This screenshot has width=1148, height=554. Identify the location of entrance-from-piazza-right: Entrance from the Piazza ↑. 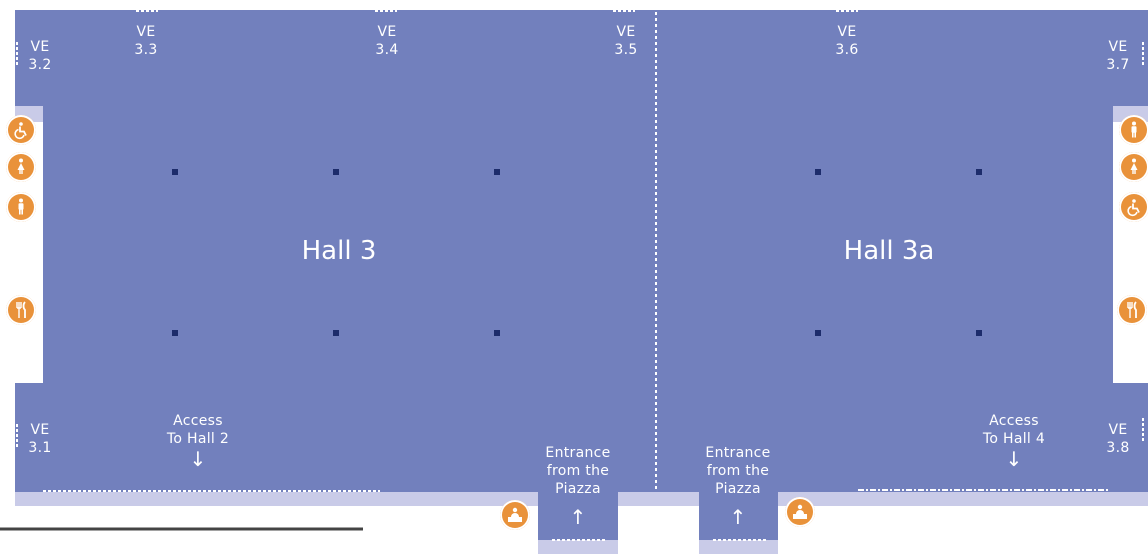
(738, 487).